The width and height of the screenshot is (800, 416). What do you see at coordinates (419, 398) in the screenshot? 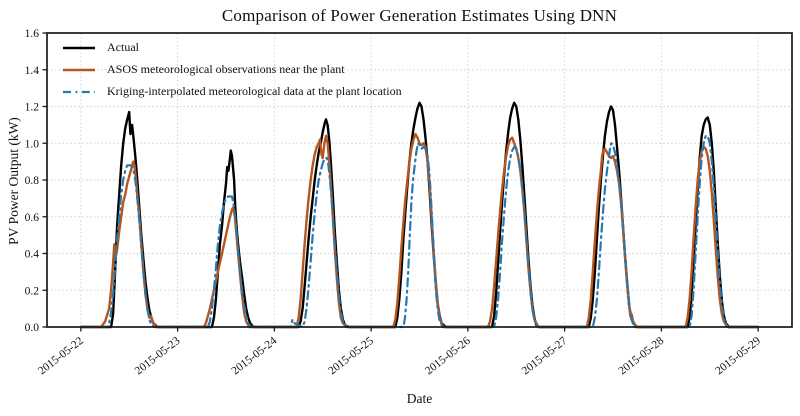
I see `x-axis-title: Date` at bounding box center [419, 398].